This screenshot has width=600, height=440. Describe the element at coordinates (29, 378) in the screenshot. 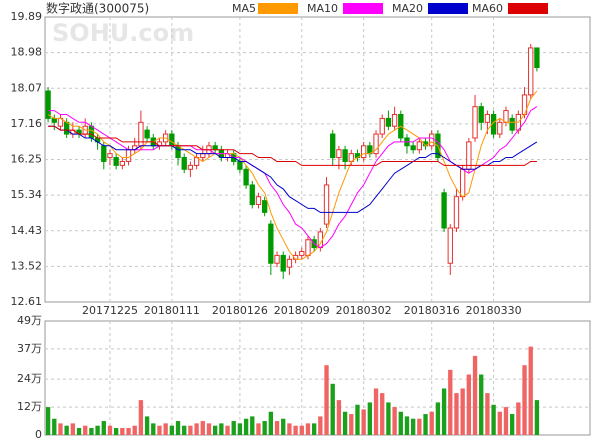

I see `y-tick-label: 24万` at that location.